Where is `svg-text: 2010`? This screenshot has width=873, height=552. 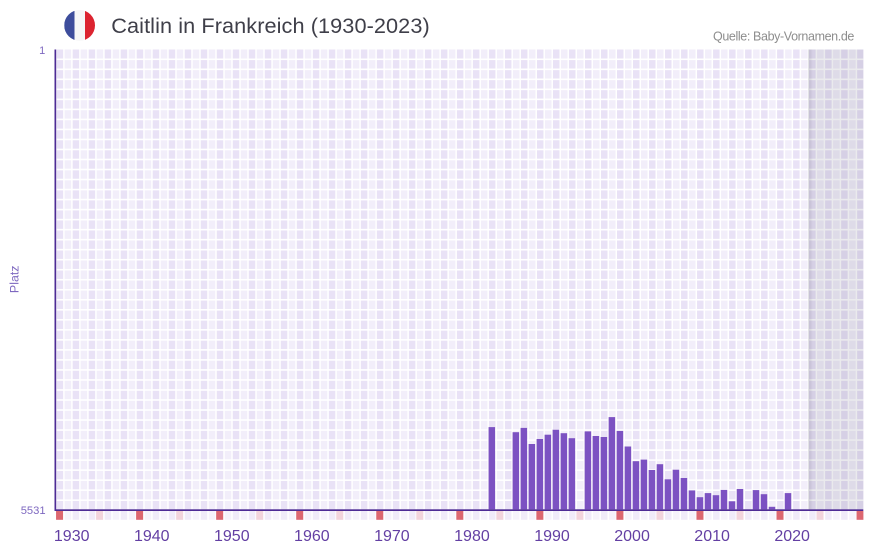
svg-text: 2010 is located at coordinates (712, 536).